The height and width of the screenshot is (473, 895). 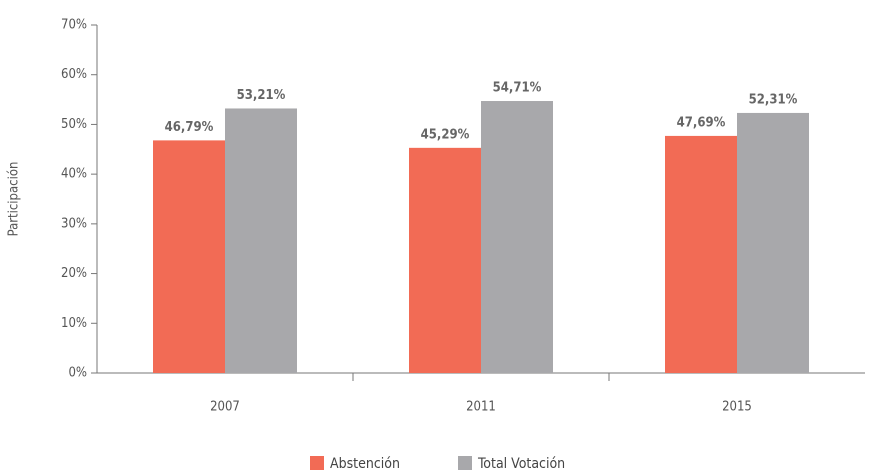 I want to click on value-label: 45,29%, so click(x=445, y=134).